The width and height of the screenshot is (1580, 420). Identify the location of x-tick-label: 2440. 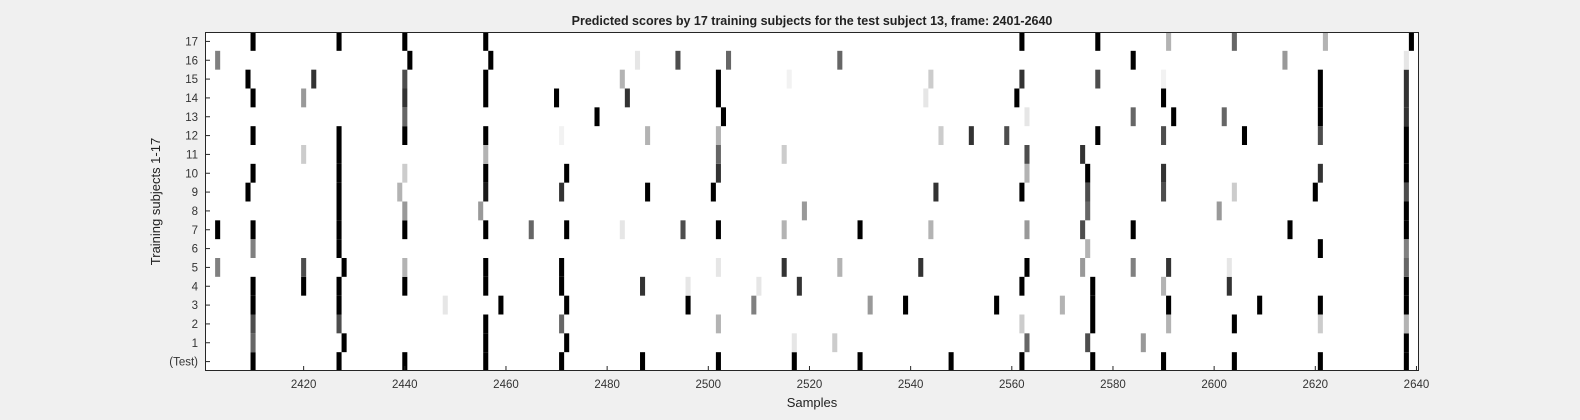
(405, 385).